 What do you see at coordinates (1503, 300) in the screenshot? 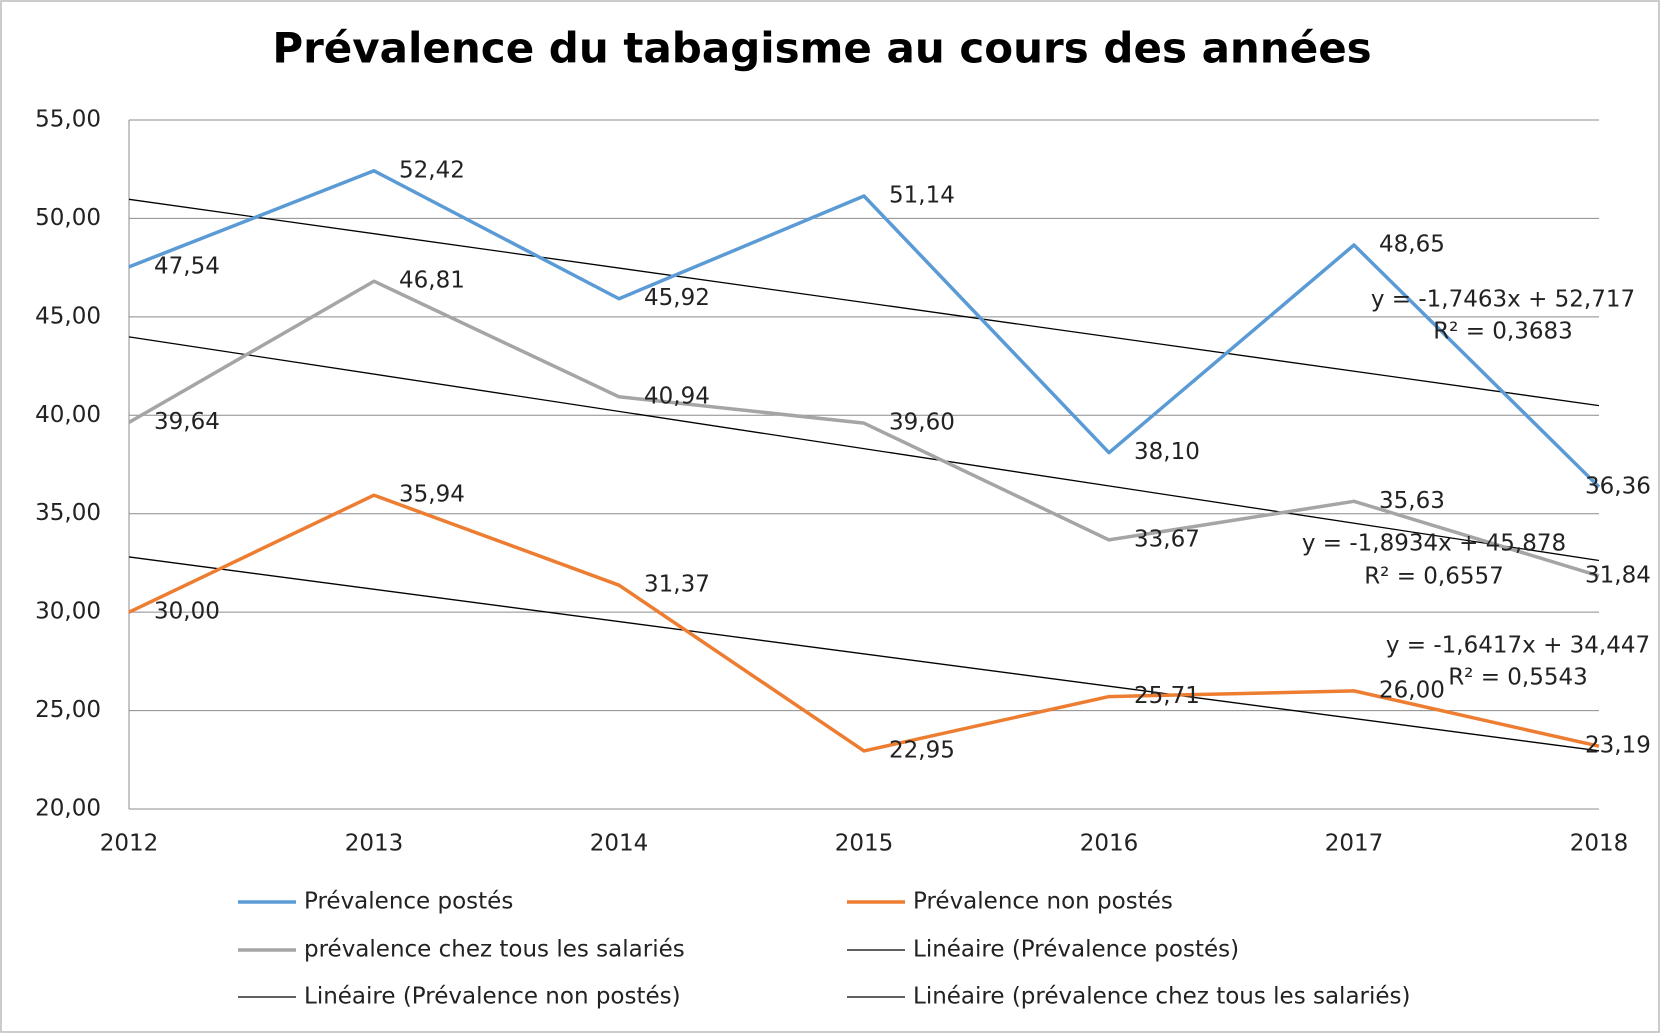
I see `trend-equation: y = -1,7463x + 52,717` at bounding box center [1503, 300].